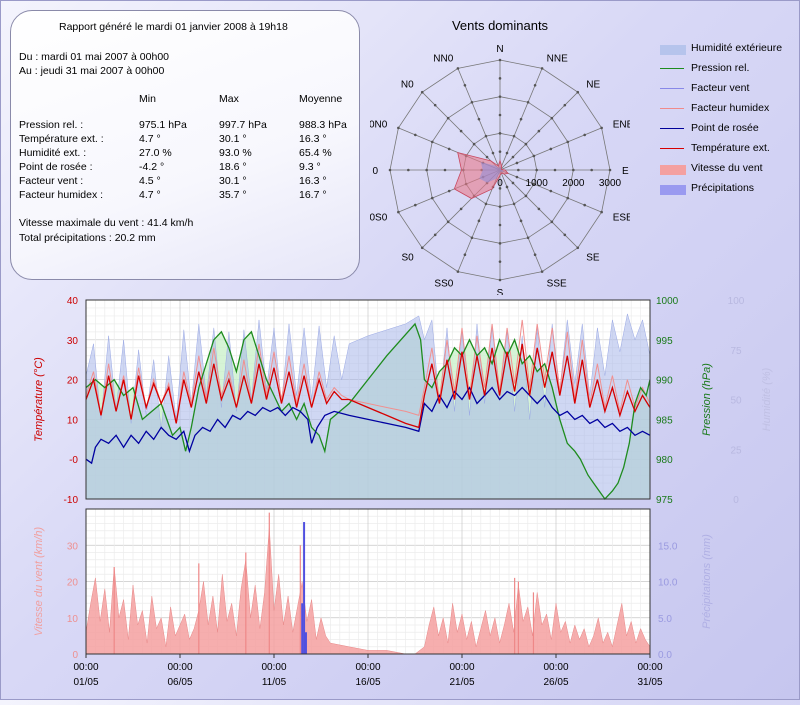 The image size is (800, 705). Describe the element at coordinates (707, 581) in the screenshot. I see `precip-axis-title: Précipitations (mm)` at that location.